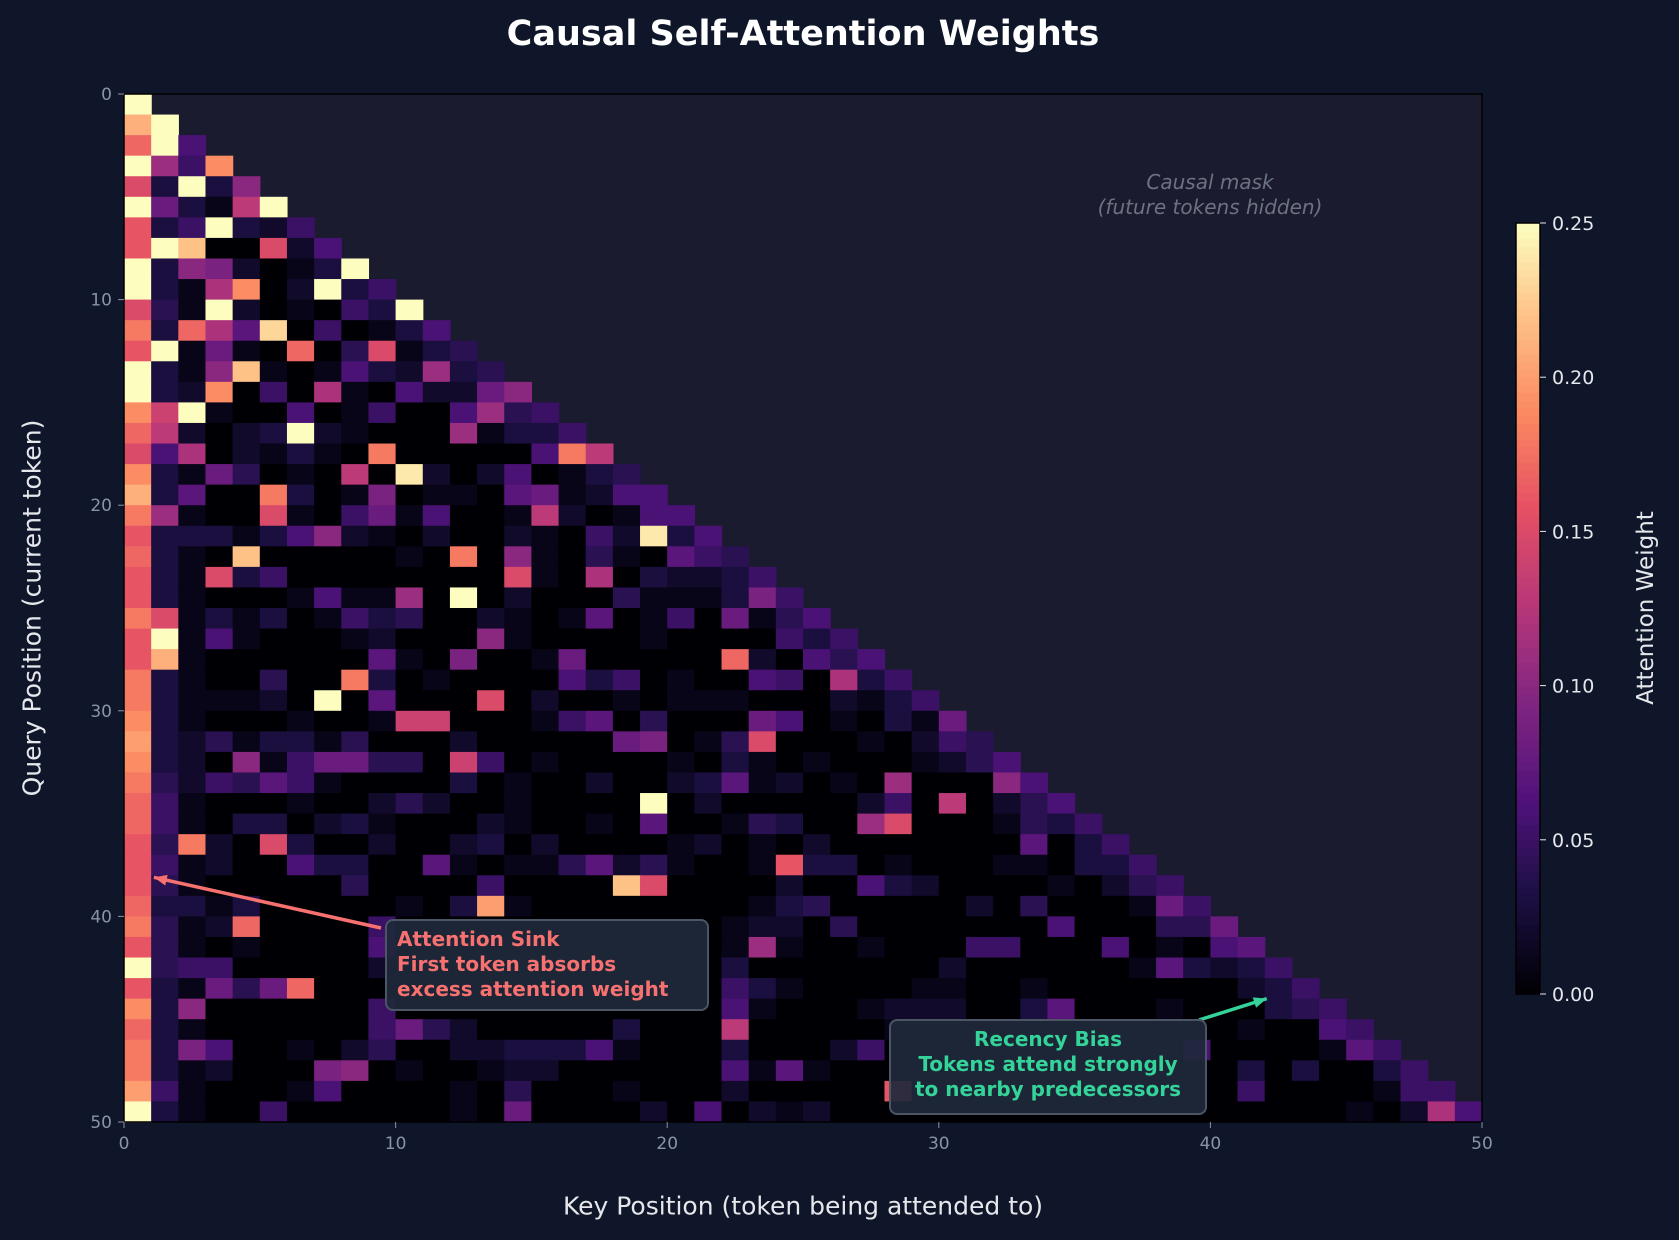 Image resolution: width=1679 pixels, height=1240 pixels. Describe the element at coordinates (1573, 532) in the screenshot. I see `colorbar-tick-label: 0.15` at that location.